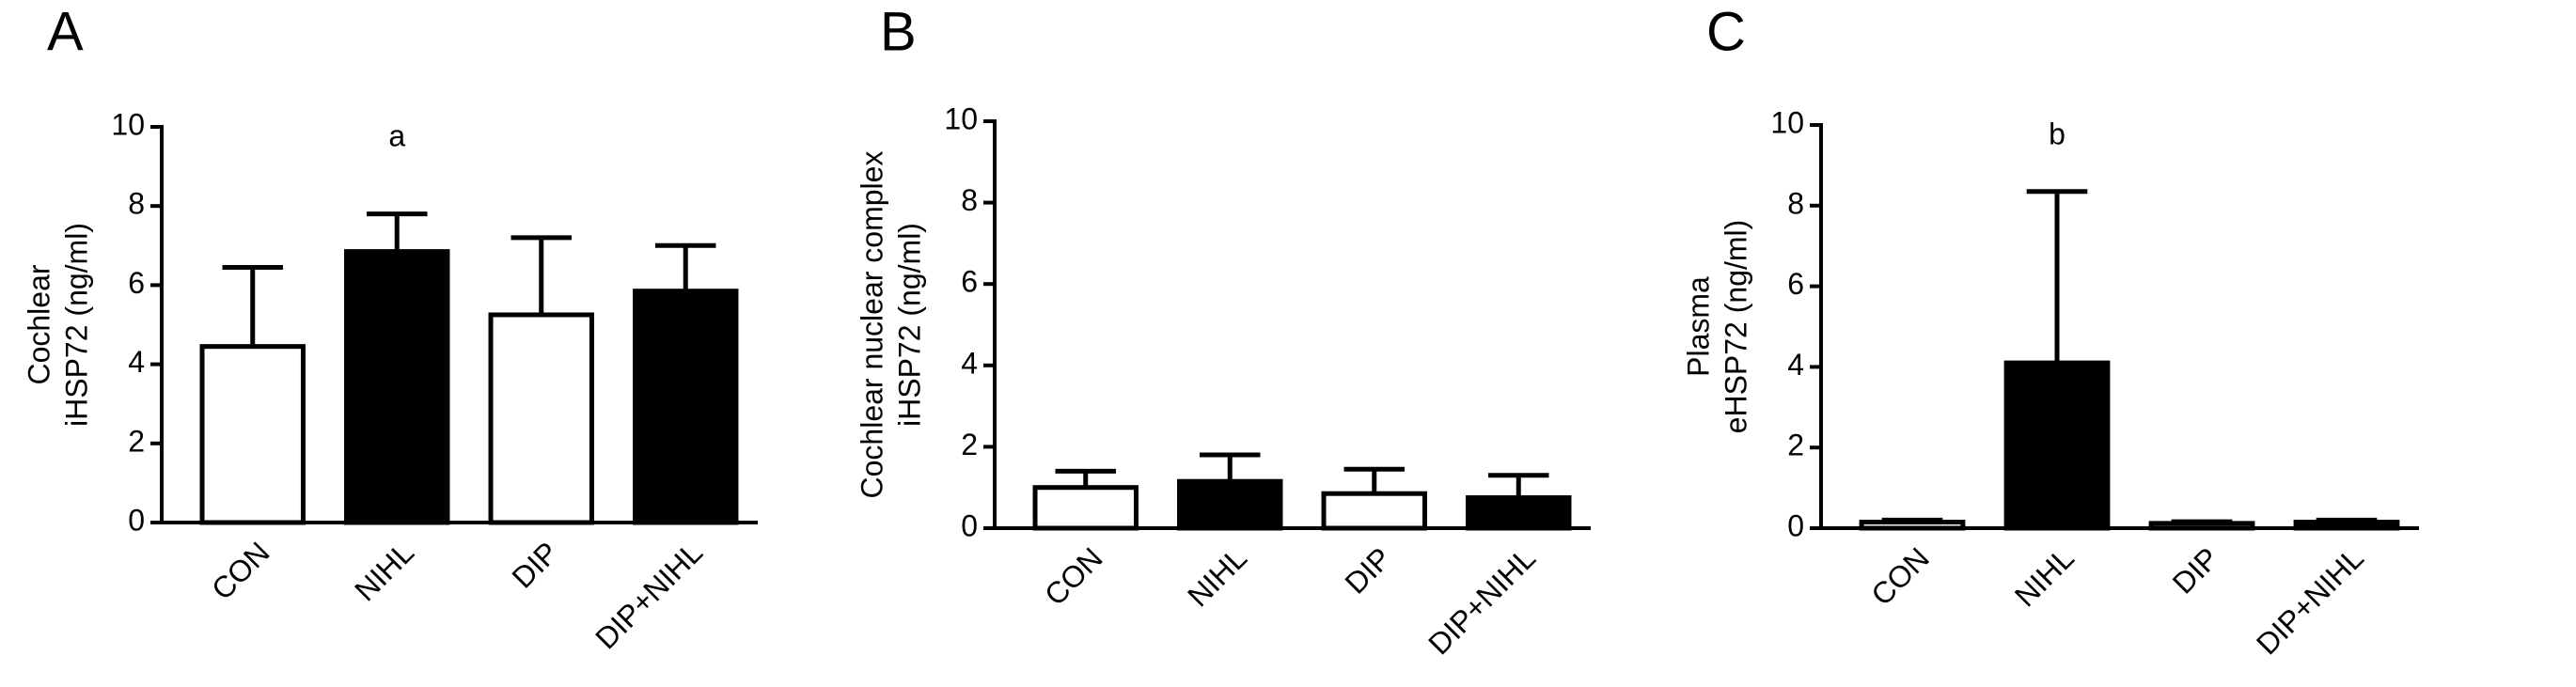 The height and width of the screenshot is (687, 2576). I want to click on panel-label: A, so click(65, 31).